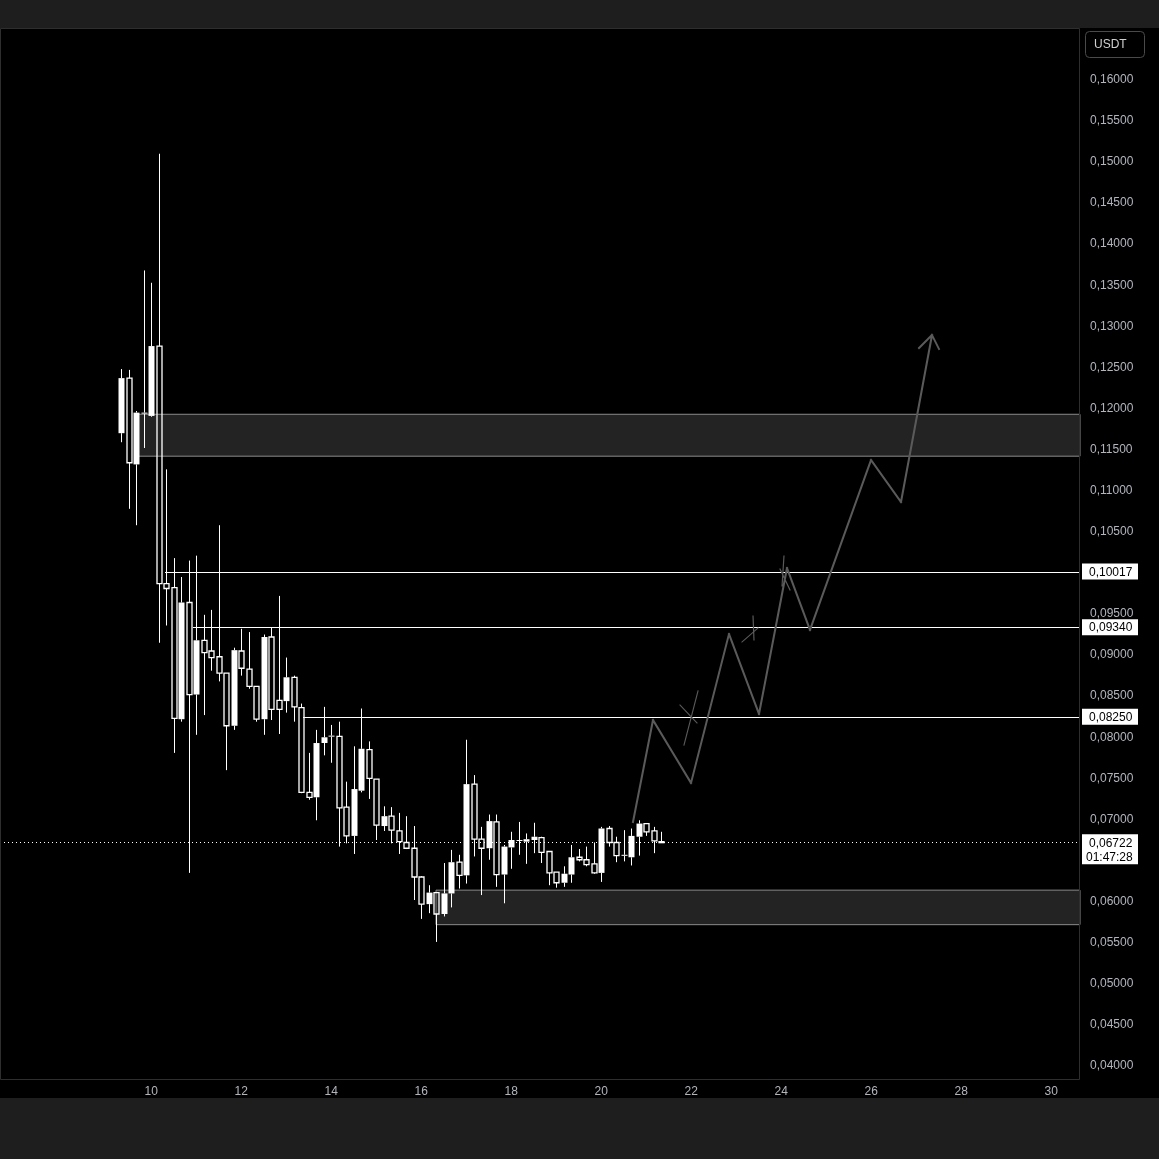 The width and height of the screenshot is (1159, 1159). What do you see at coordinates (1112, 120) in the screenshot?
I see `y-tick-label: 0,15500` at bounding box center [1112, 120].